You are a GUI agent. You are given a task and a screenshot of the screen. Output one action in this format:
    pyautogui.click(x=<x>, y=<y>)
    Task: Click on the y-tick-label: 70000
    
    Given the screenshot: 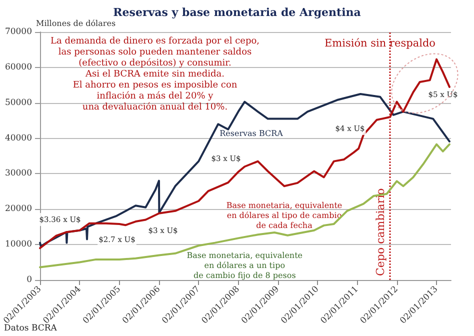 What is the action you would take?
    pyautogui.click(x=18, y=32)
    